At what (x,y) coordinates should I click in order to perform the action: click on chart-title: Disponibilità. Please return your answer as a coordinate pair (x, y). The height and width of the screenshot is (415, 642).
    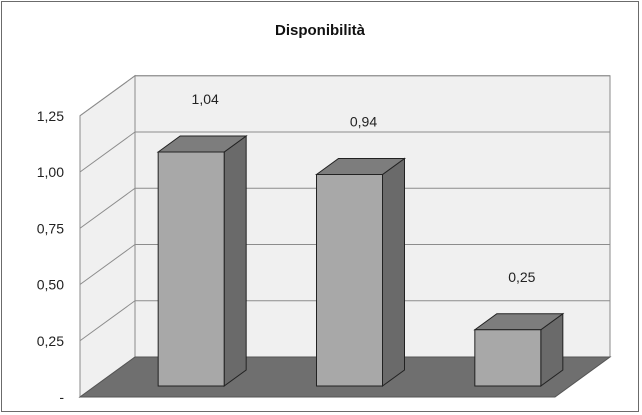
    Looking at the image, I should click on (320, 30).